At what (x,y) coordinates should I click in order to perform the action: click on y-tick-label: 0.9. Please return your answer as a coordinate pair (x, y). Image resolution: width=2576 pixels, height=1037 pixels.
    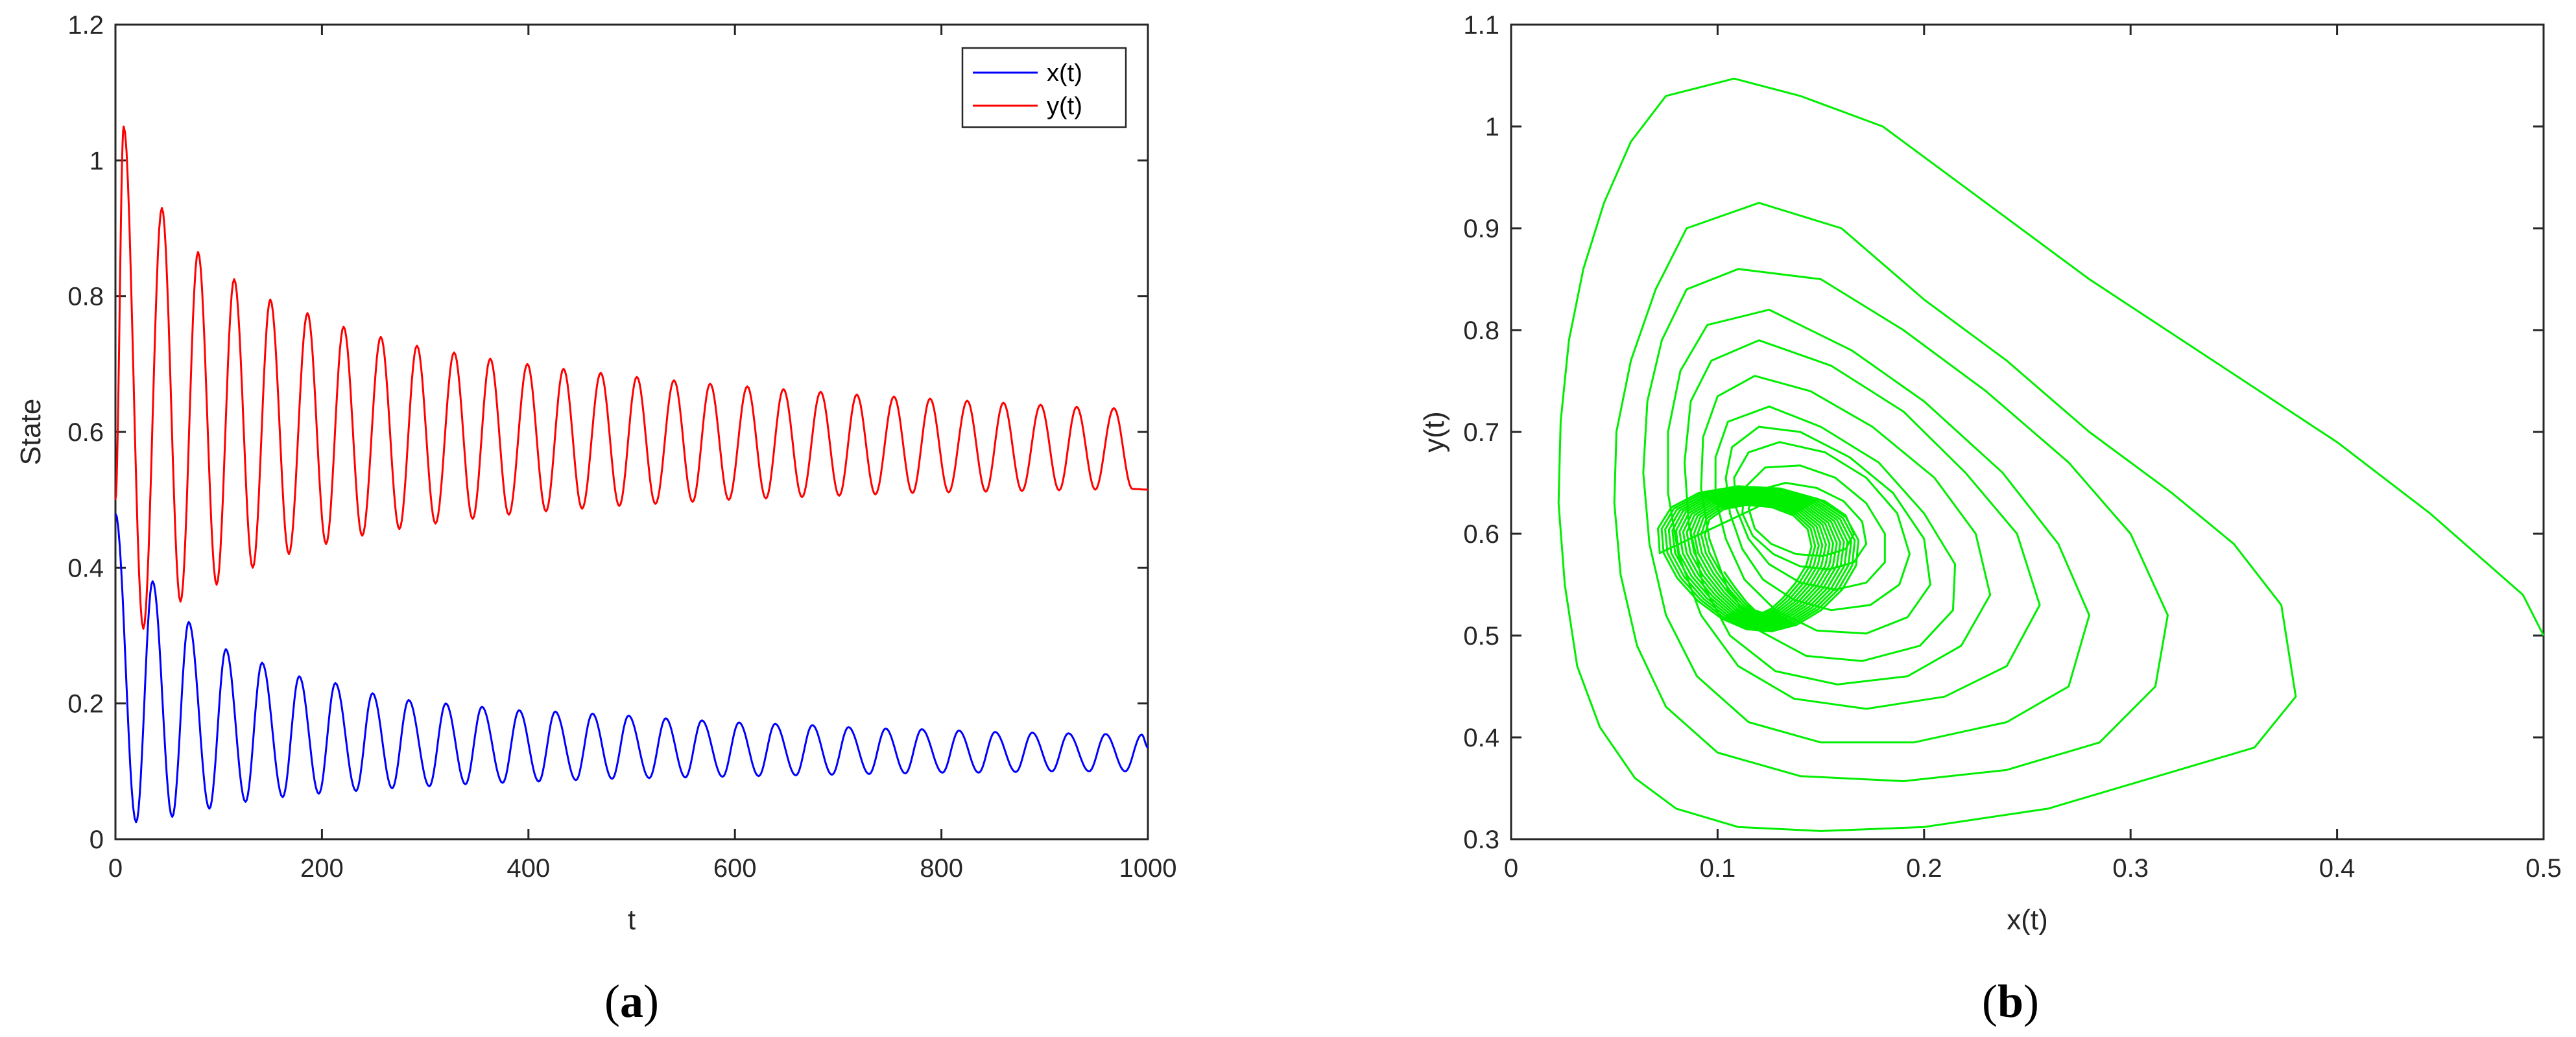
    Looking at the image, I should click on (1481, 229).